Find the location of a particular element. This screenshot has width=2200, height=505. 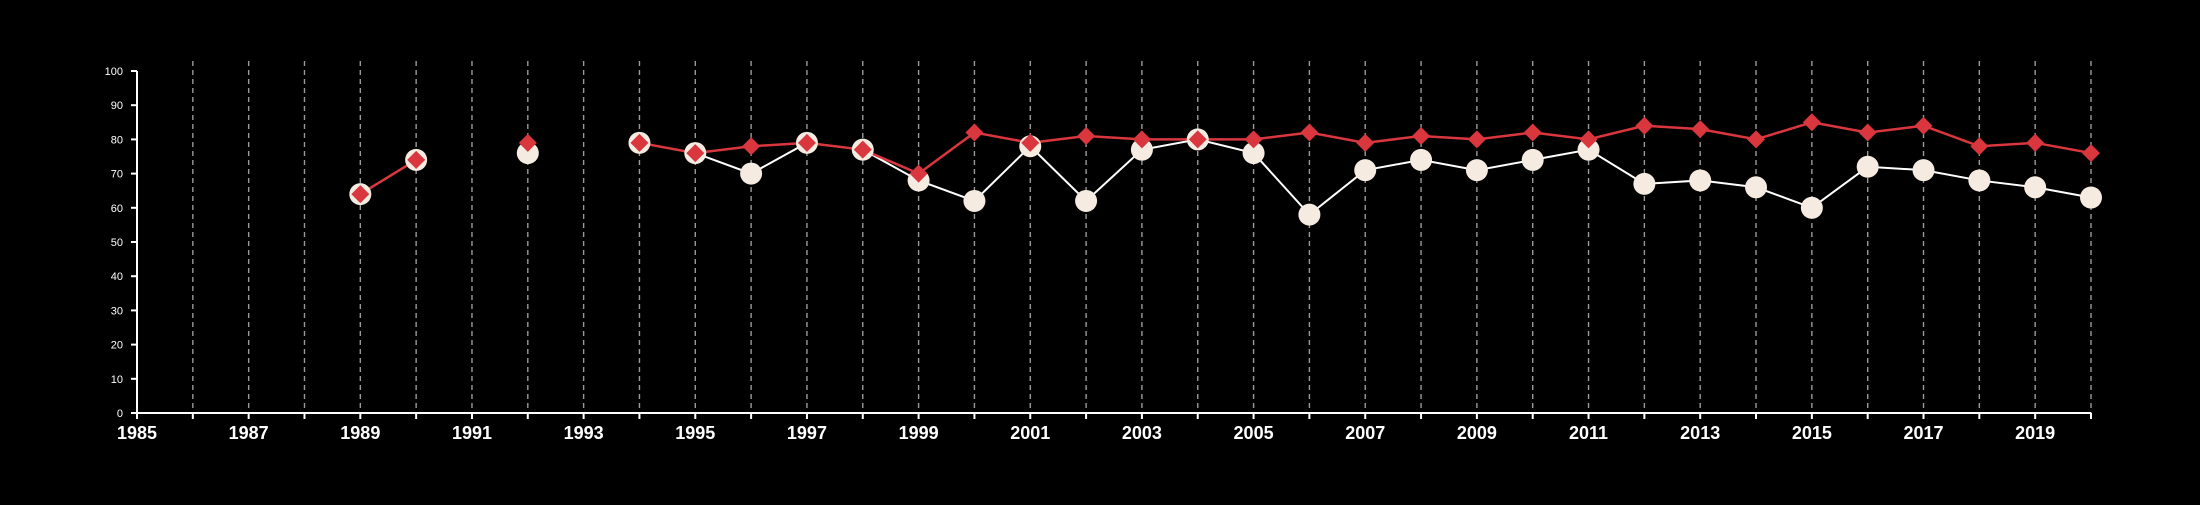

series-a-point-2019 is located at coordinates (2035, 187).